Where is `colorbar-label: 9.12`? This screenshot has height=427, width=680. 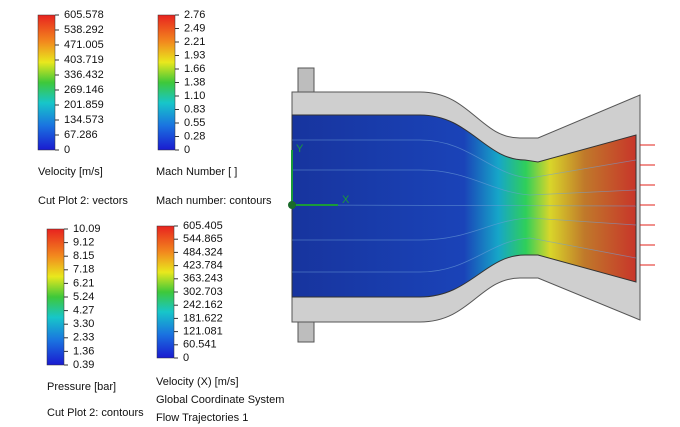
colorbar-label: 9.12 is located at coordinates (83, 243).